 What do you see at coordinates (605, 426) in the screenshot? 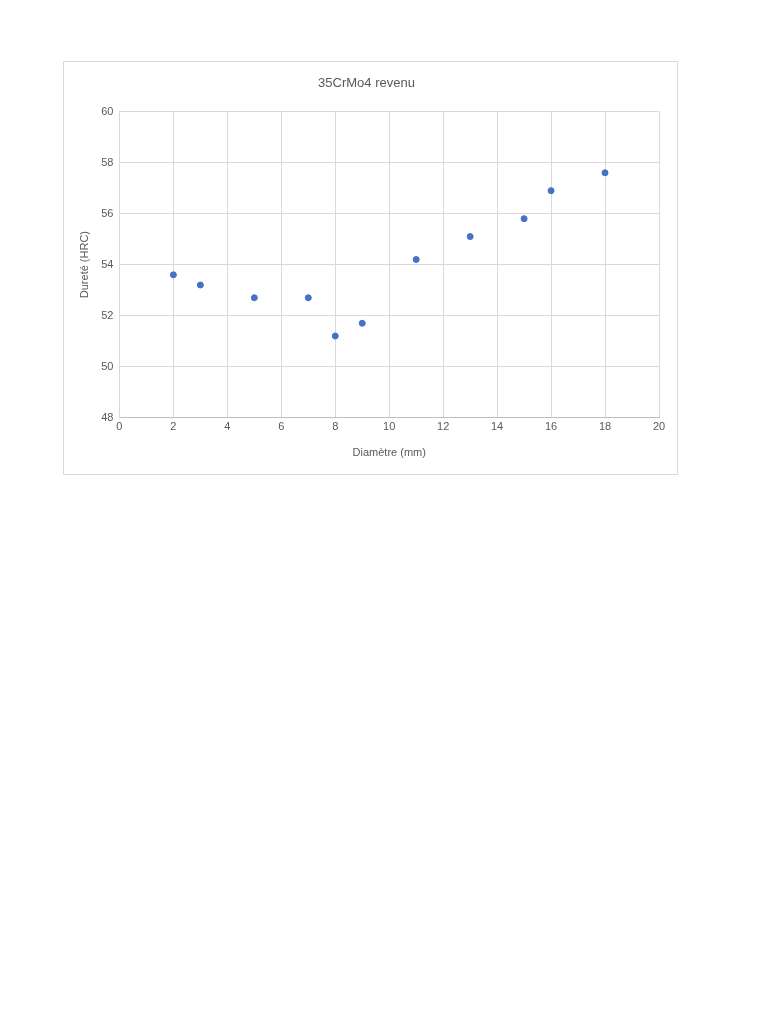
I see `x-tick-label: 18` at bounding box center [605, 426].